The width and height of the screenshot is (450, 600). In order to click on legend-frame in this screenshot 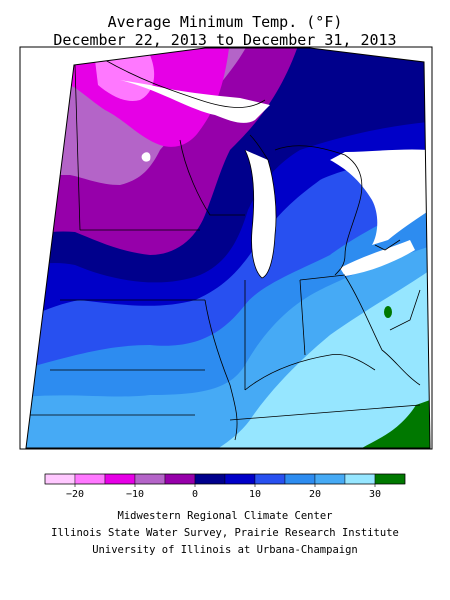, I will do `click(225, 479)`.